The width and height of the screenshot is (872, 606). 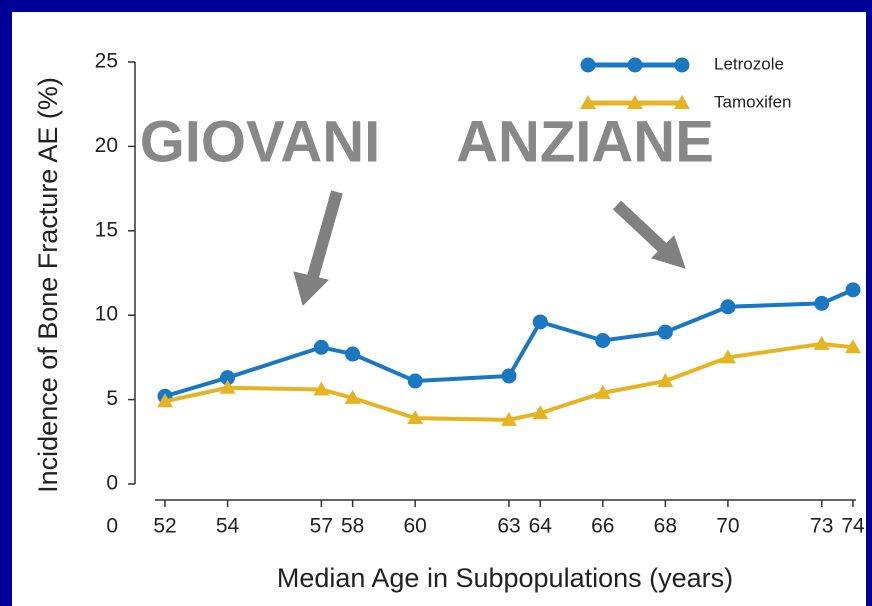 I want to click on x-tick-label: 63, so click(x=508, y=526).